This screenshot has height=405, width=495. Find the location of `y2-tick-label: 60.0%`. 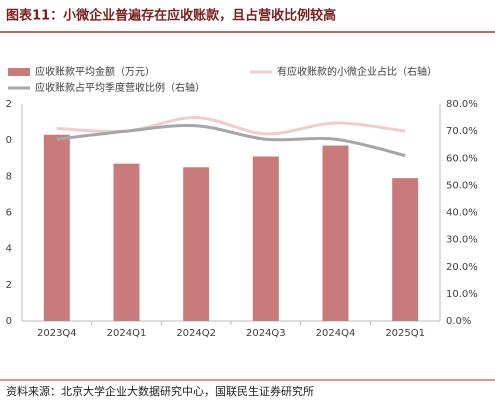

y2-tick-label: 60.0% is located at coordinates (462, 158).